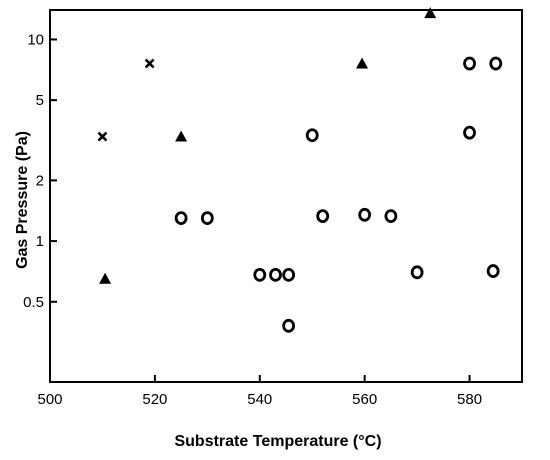 The image size is (550, 460). Describe the element at coordinates (40, 171) in the screenshot. I see `y-axis: 0.5 1 2 5 10` at that location.